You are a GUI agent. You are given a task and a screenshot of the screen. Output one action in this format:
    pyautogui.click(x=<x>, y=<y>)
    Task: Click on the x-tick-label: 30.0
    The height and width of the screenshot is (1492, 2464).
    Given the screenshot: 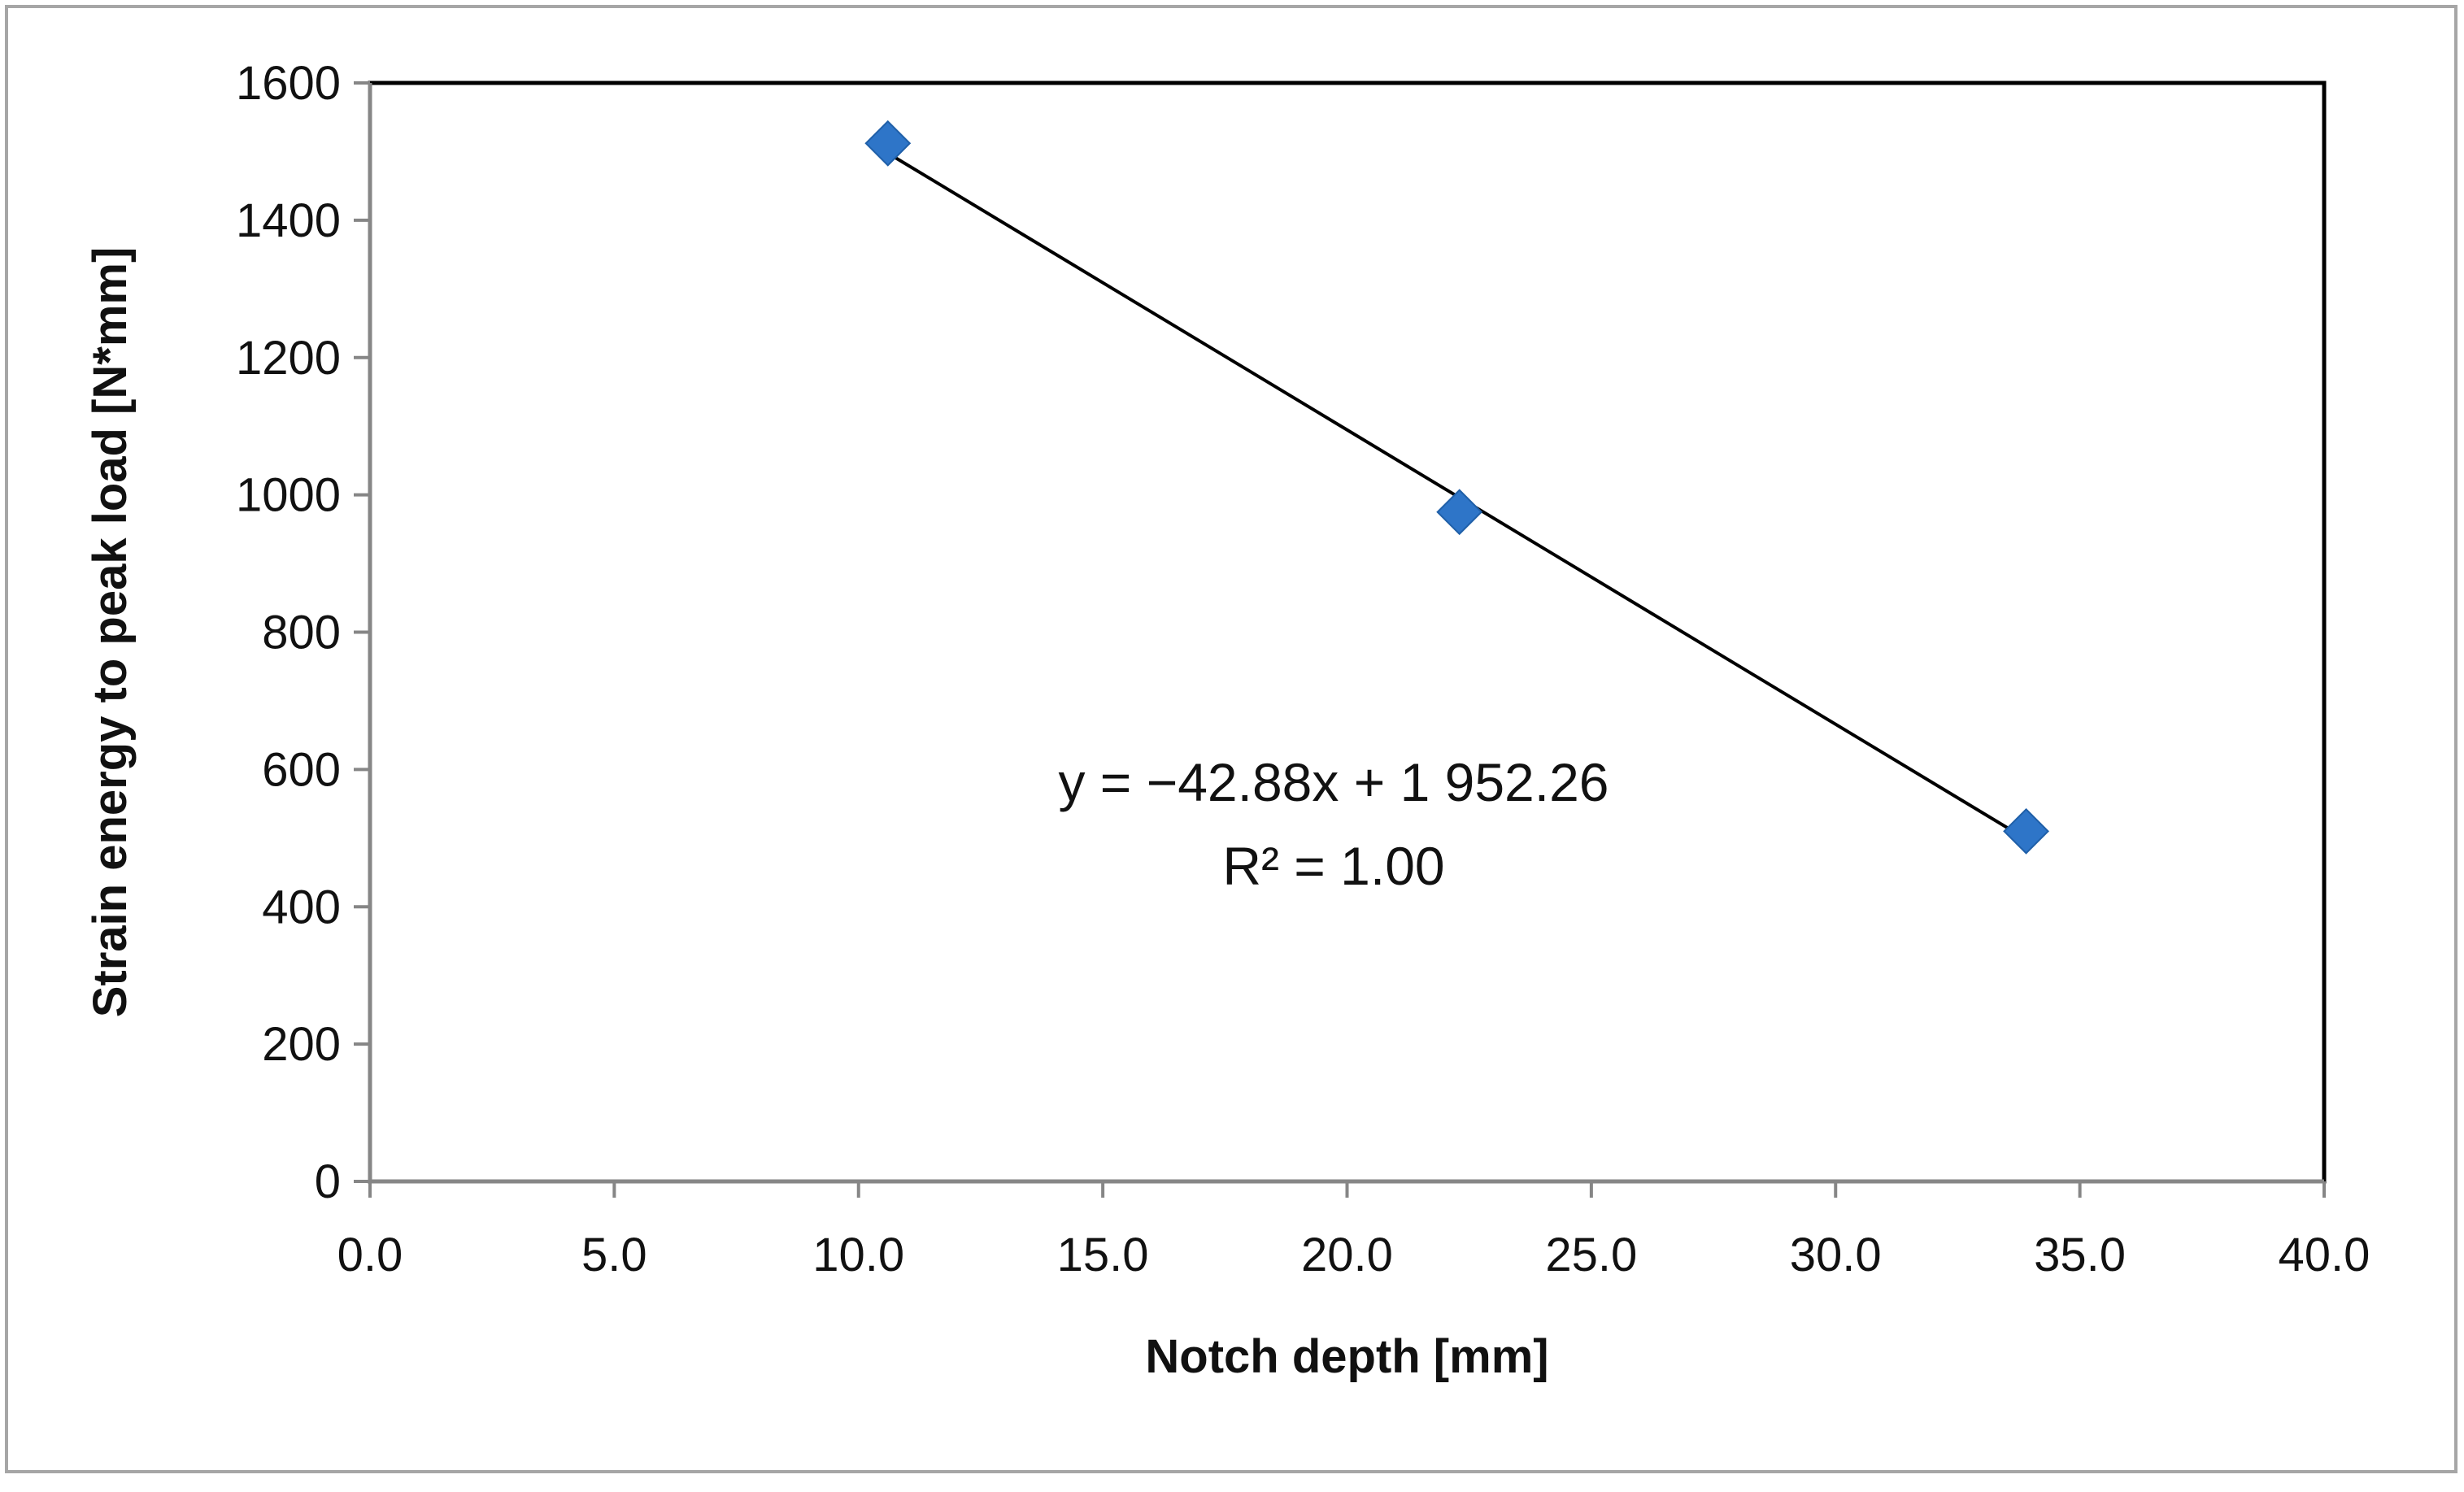 What is the action you would take?
    pyautogui.click(x=1836, y=1255)
    